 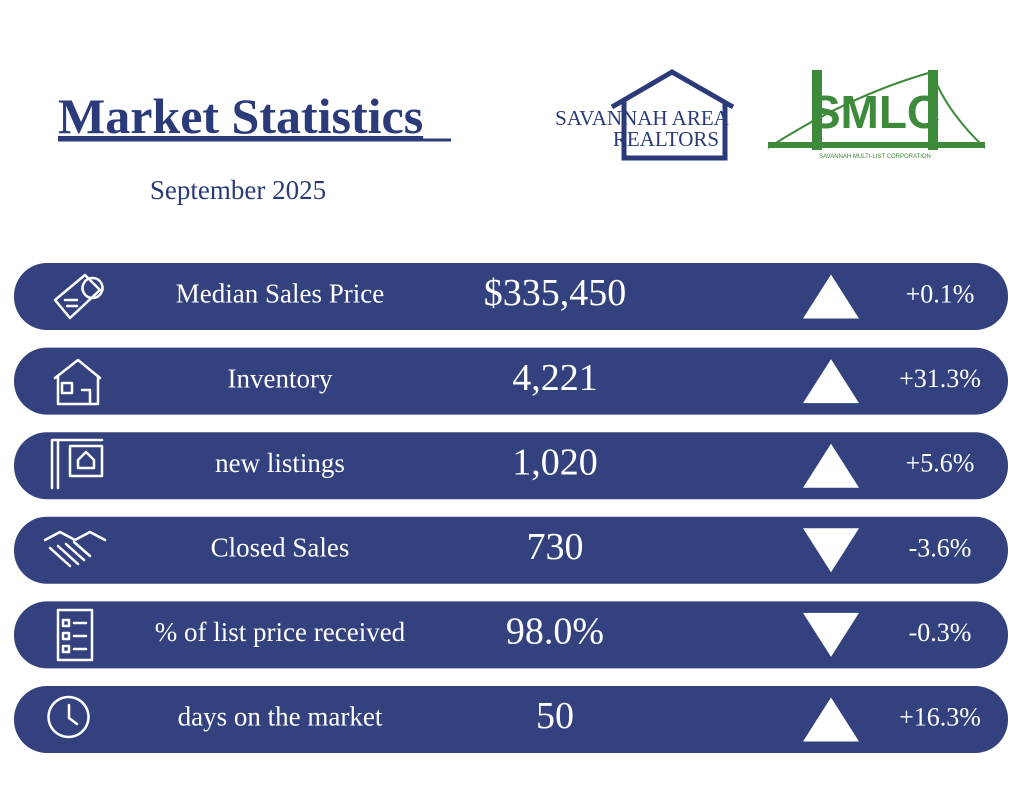 I want to click on stat-row: days on the market 50 +16.3%, so click(x=511, y=719).